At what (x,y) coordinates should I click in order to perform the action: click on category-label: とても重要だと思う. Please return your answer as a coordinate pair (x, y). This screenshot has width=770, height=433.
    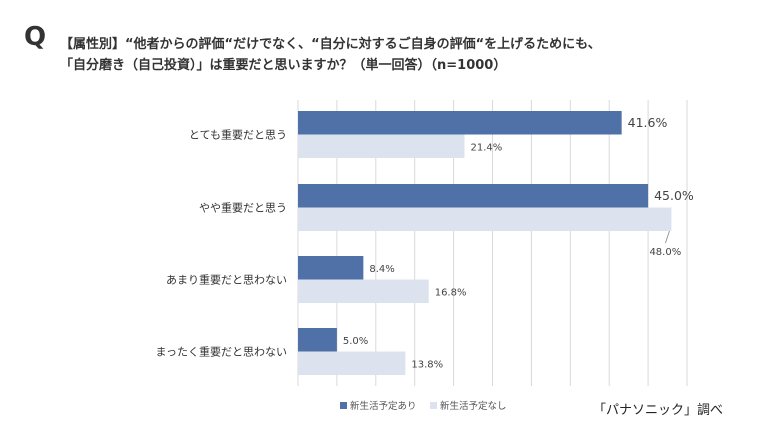
    Looking at the image, I should click on (238, 135).